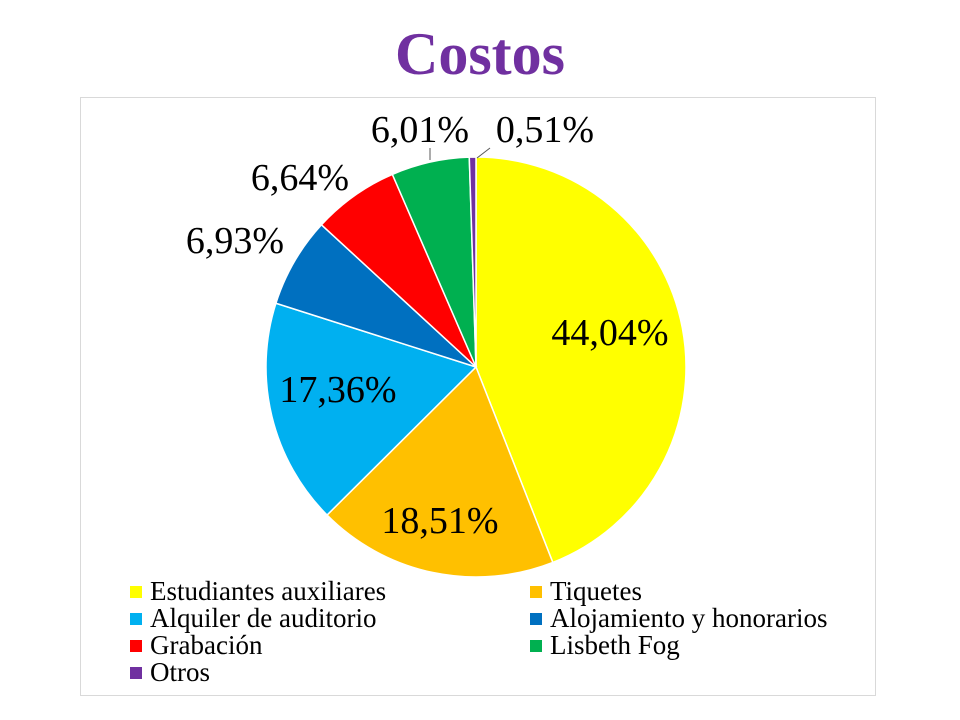  Describe the element at coordinates (206, 645) in the screenshot. I see `legend-label: Grabación` at that location.